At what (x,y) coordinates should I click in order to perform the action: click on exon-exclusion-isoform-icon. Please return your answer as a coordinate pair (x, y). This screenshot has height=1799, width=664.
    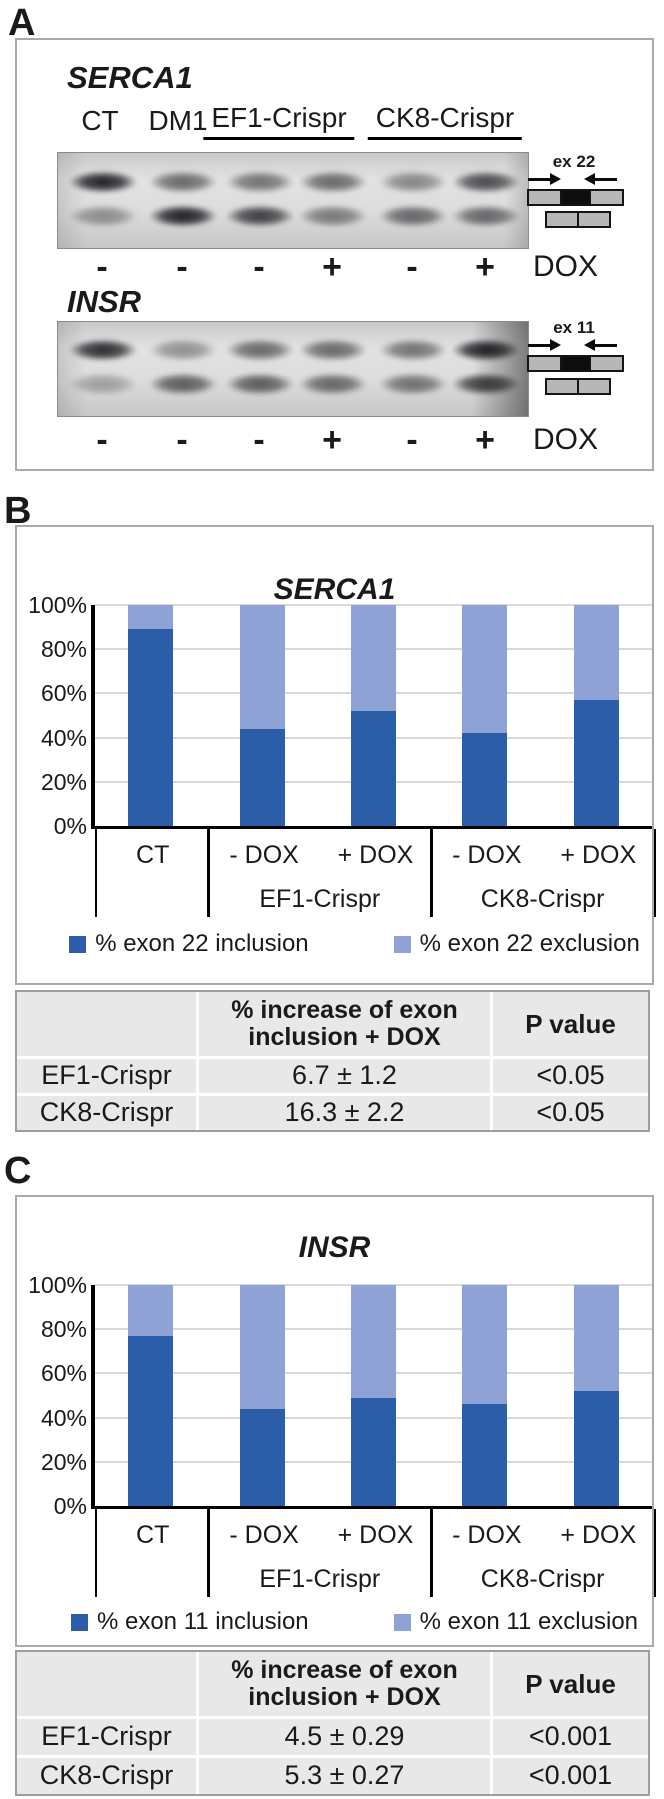
    Looking at the image, I should click on (578, 386).